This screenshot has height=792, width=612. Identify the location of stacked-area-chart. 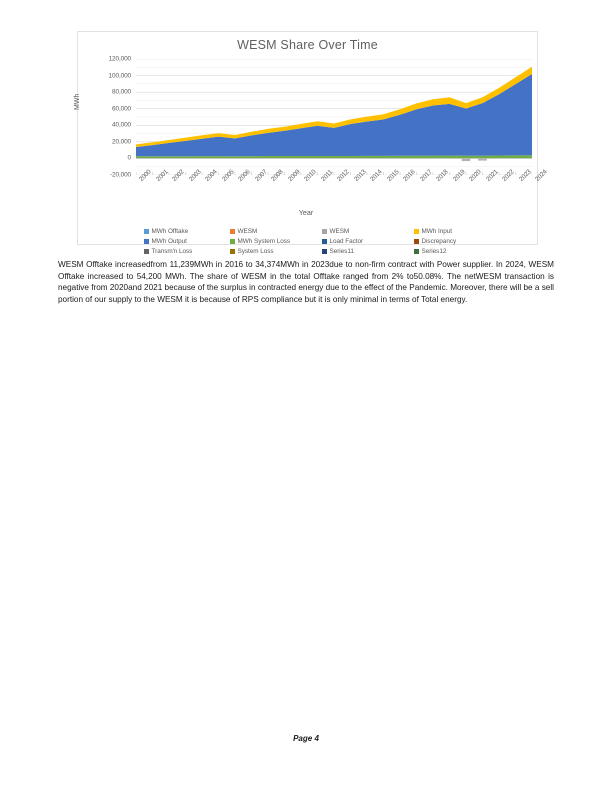
(334, 117).